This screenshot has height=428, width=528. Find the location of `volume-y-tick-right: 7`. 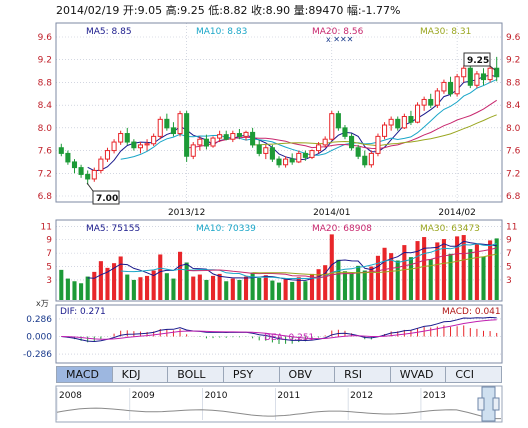

volume-y-tick-right: 7 is located at coordinates (509, 254).